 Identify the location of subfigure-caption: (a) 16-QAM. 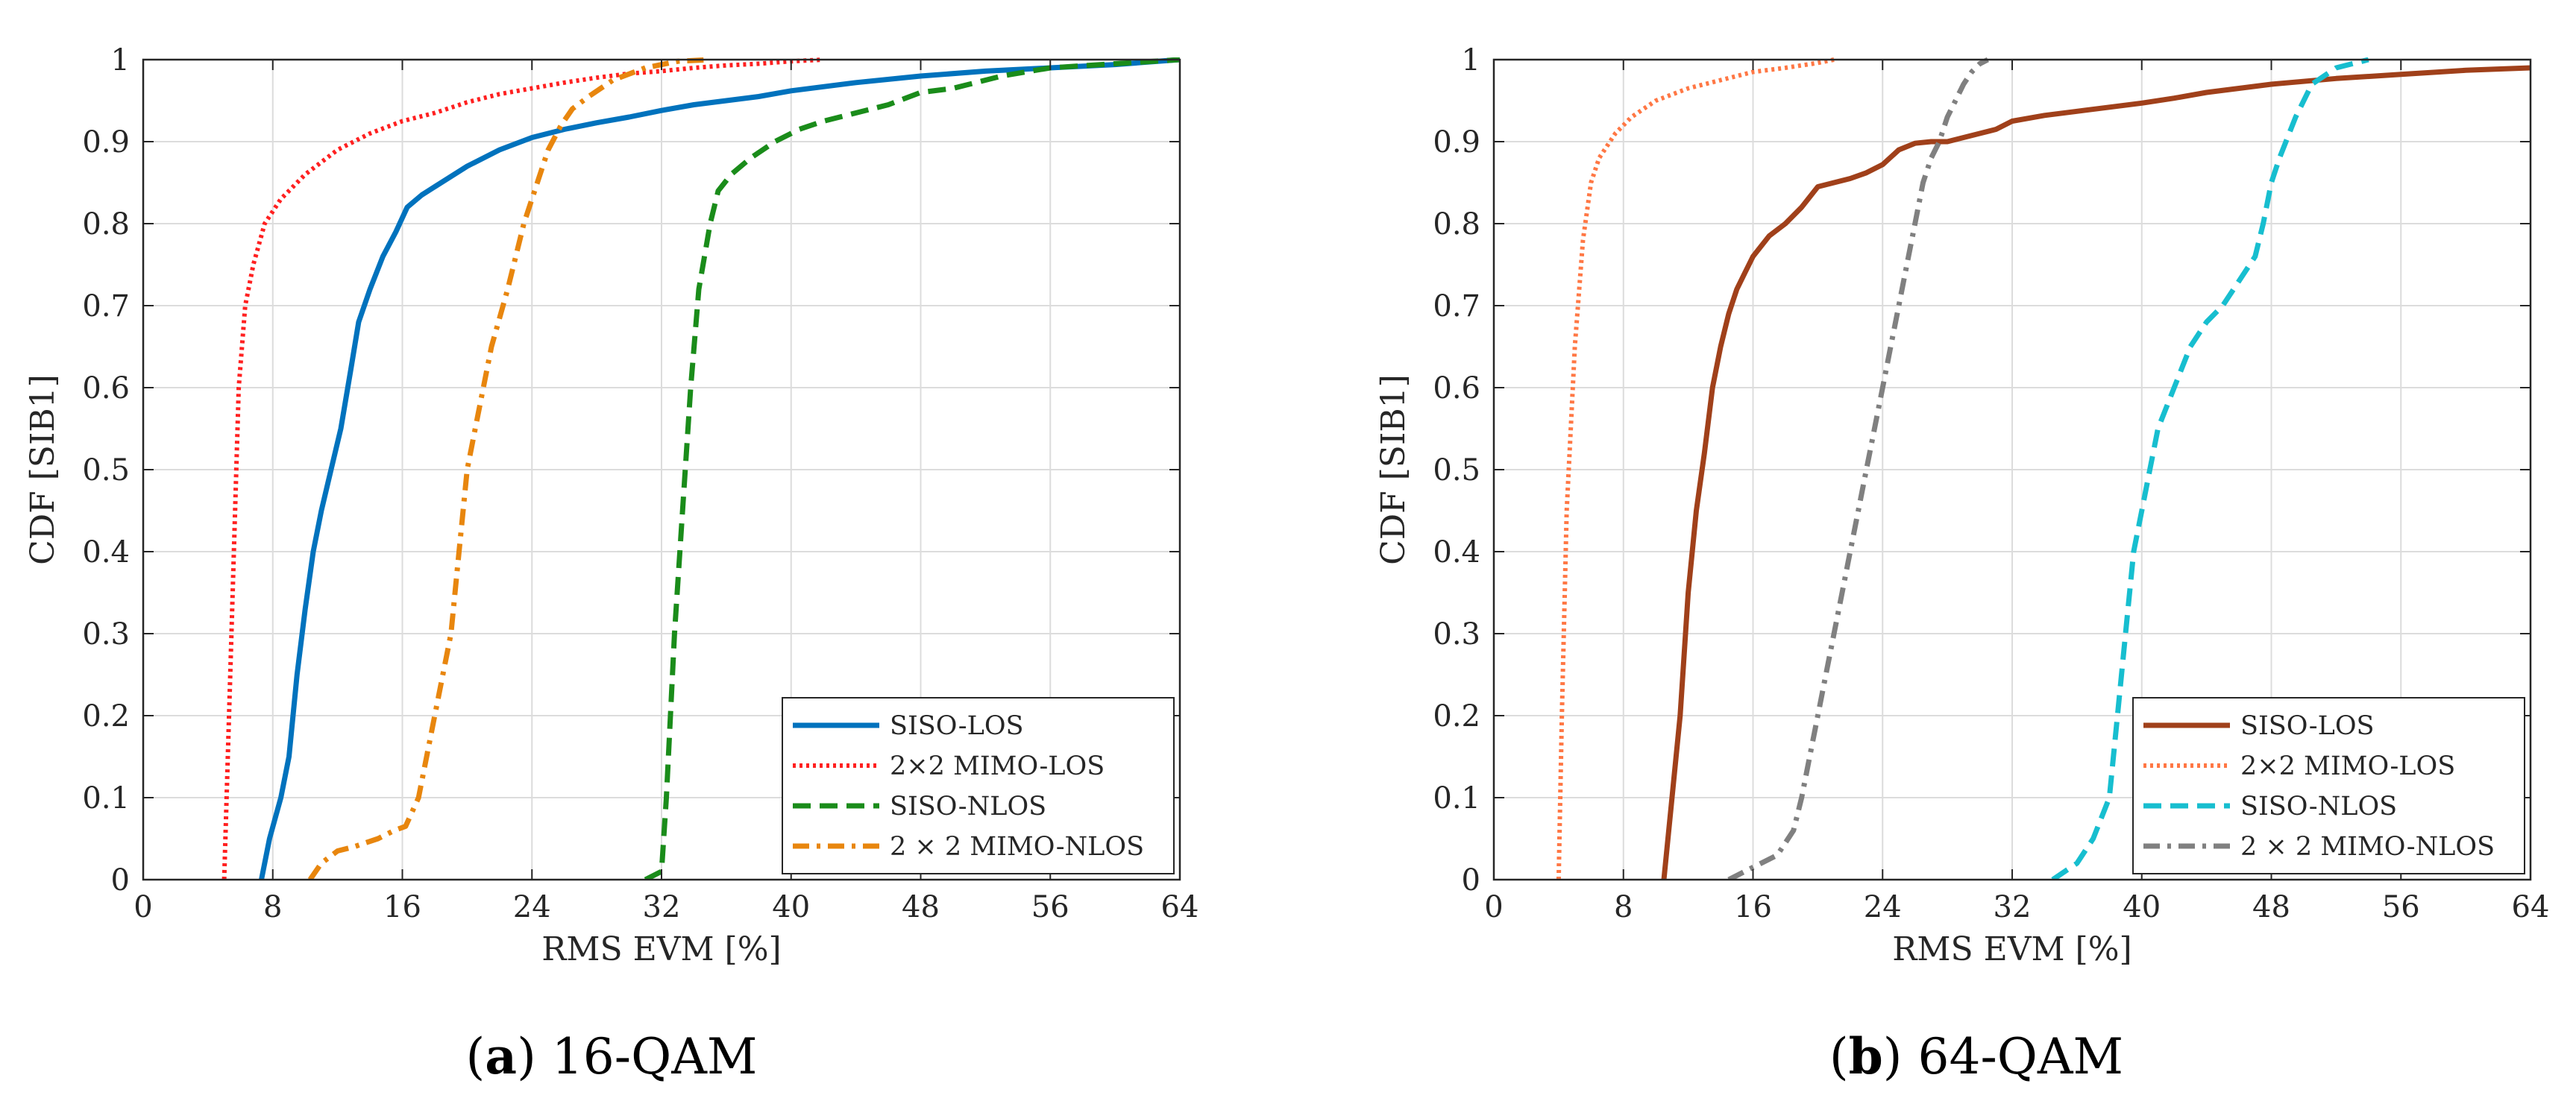
(612, 1056).